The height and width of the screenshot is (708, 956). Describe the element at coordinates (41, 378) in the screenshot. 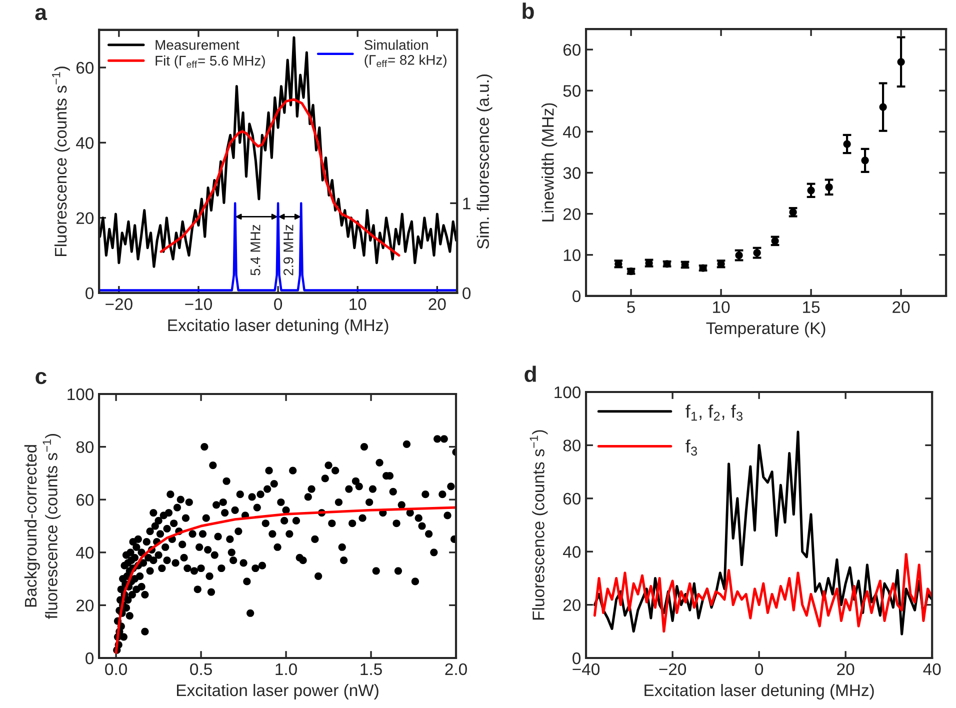

I see `chart-title: c` at that location.